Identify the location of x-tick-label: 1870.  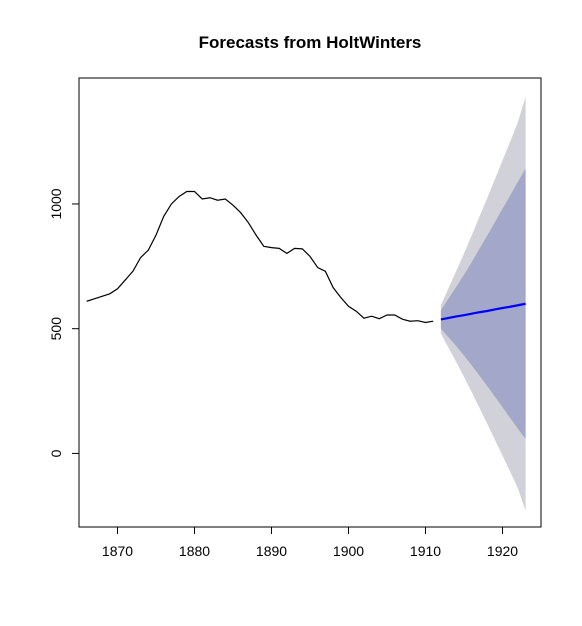
(117, 551).